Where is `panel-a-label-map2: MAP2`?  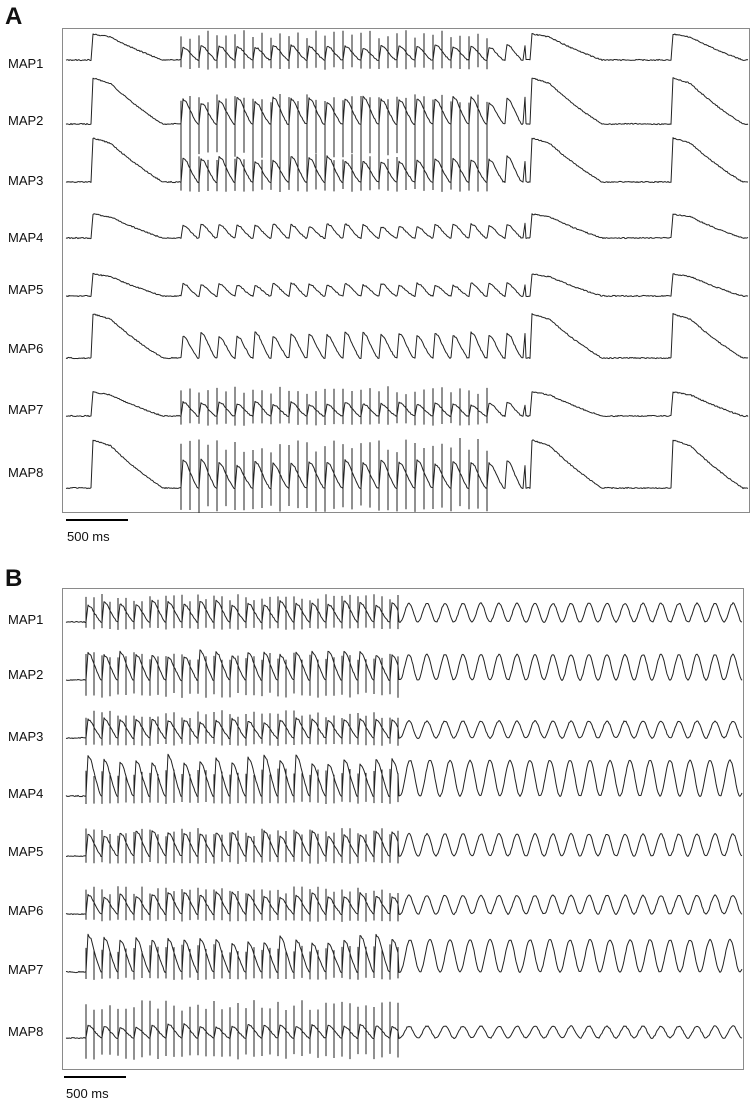
panel-a-label-map2: MAP2 is located at coordinates (26, 120).